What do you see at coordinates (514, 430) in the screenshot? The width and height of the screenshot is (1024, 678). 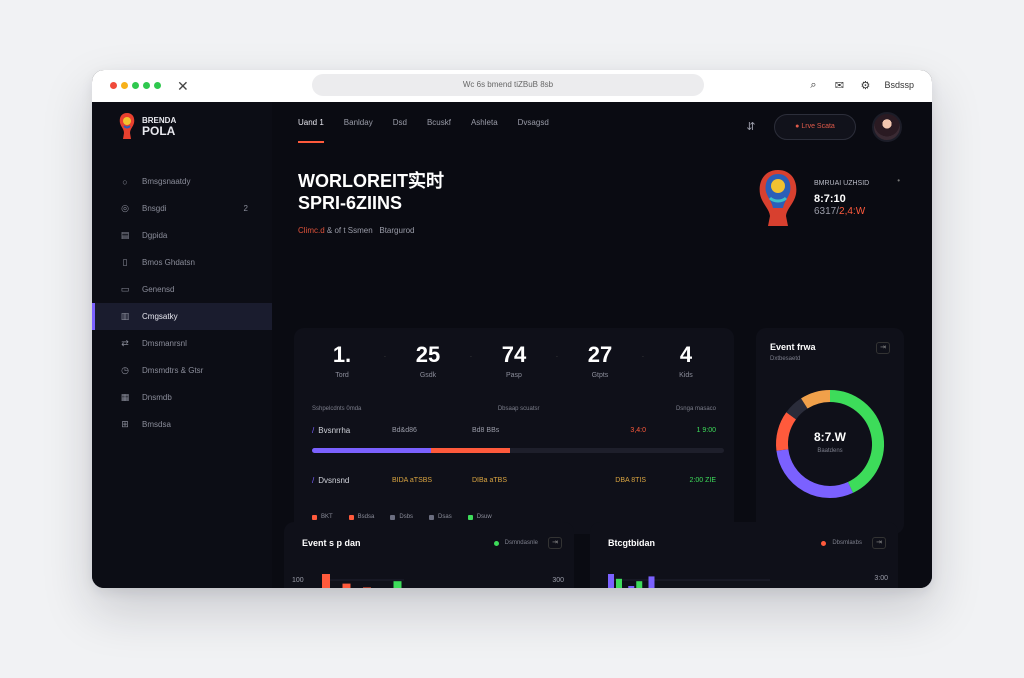 I see `match-row: / Bvsnrrha Bd&d86 Bd8 BBs 3,4:0 1 9:00` at bounding box center [514, 430].